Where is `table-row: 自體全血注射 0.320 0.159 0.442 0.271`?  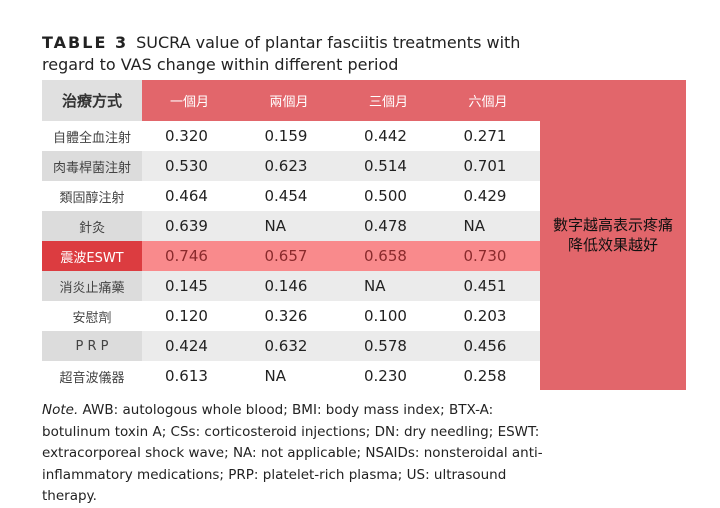
table-row: 自體全血注射 0.320 0.159 0.442 0.271 is located at coordinates (291, 136).